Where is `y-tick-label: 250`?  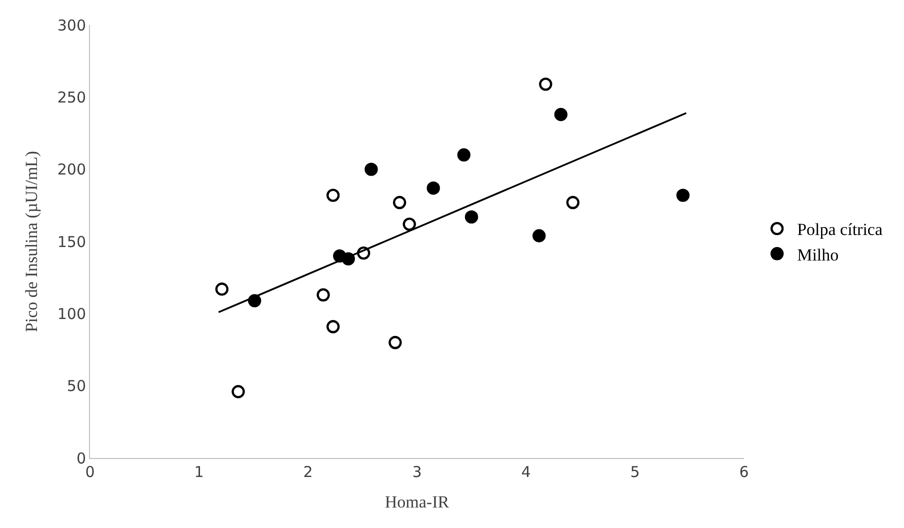
y-tick-label: 250 is located at coordinates (71, 97).